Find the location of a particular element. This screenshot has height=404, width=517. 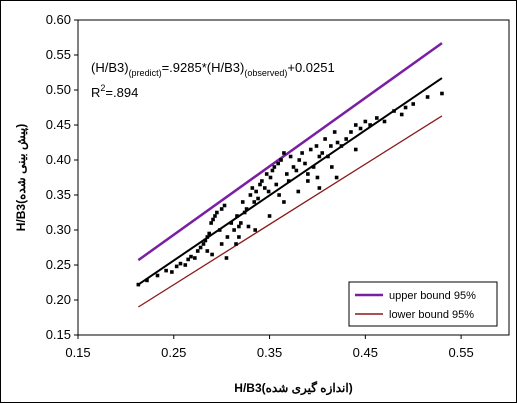

y-tick-label: 0.25 is located at coordinates (58, 264).